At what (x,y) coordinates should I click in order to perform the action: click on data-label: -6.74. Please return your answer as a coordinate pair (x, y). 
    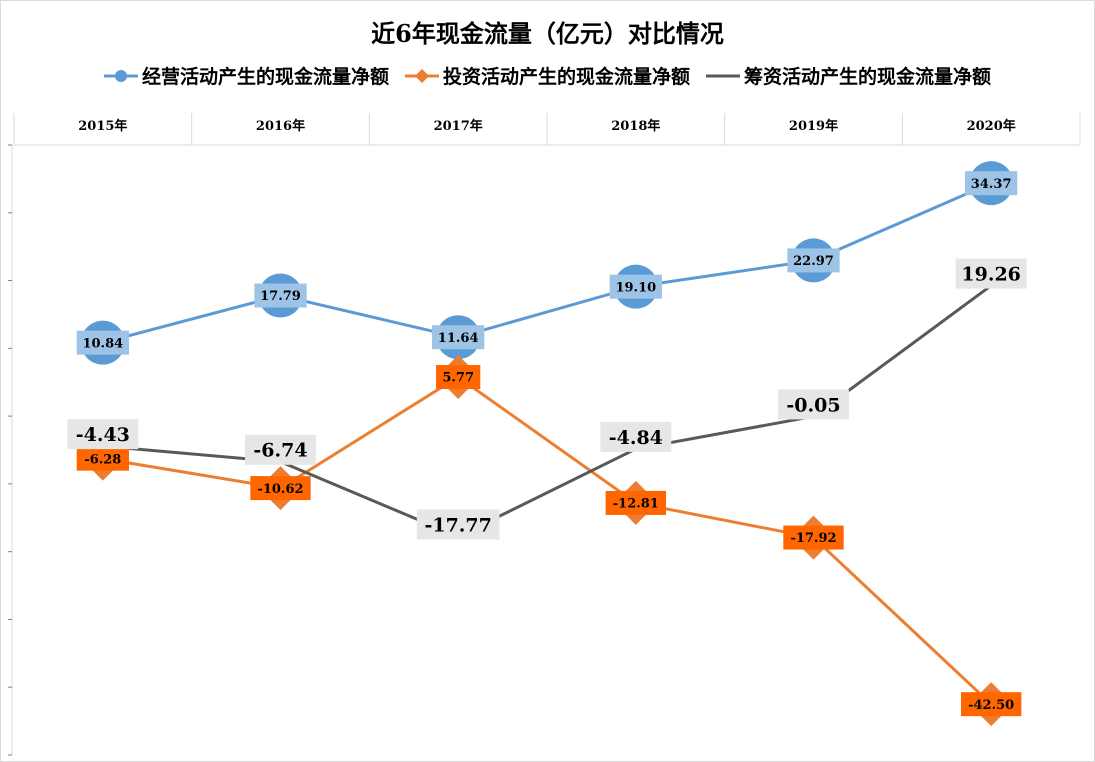
    Looking at the image, I should click on (280, 451).